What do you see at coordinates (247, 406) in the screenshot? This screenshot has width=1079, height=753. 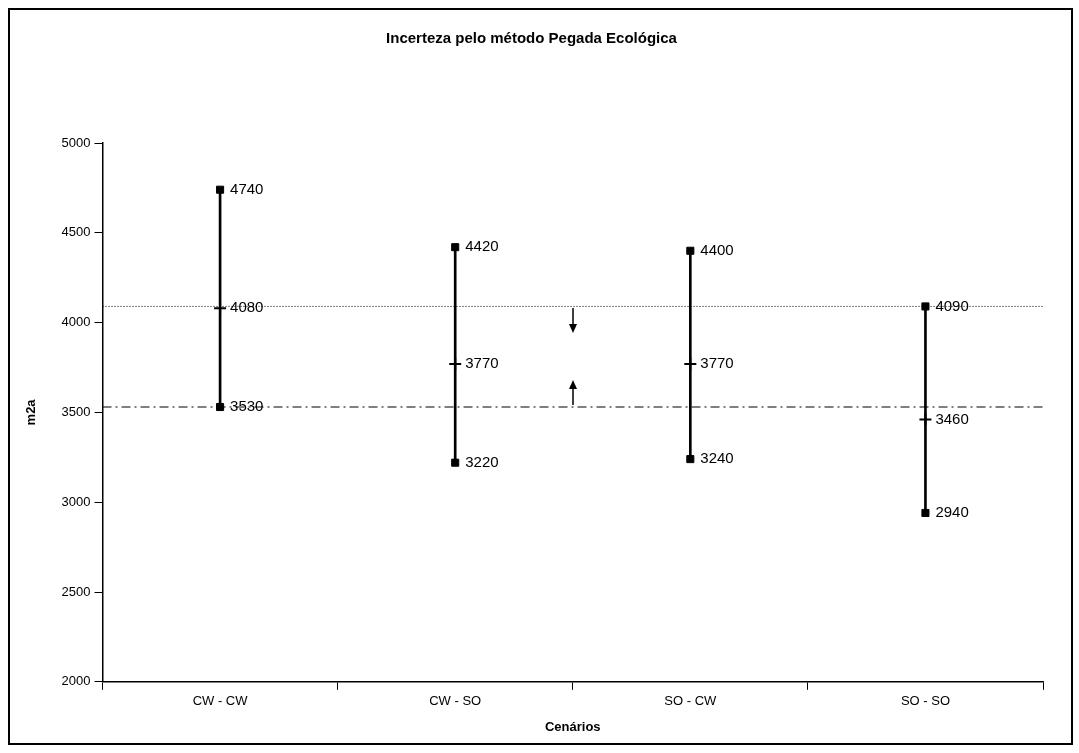 I see `data-label: 3530` at bounding box center [247, 406].